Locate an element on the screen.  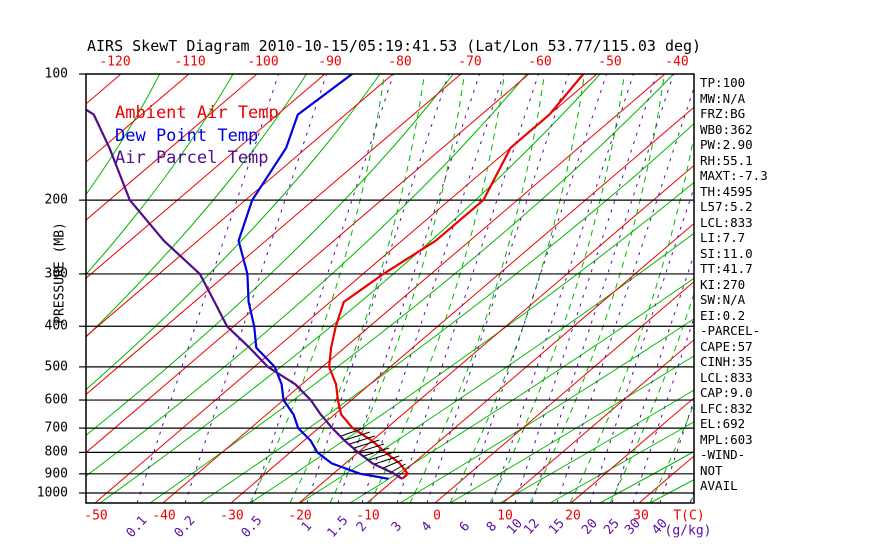
stat-line: MAXT:-7.3 is located at coordinates (734, 175).